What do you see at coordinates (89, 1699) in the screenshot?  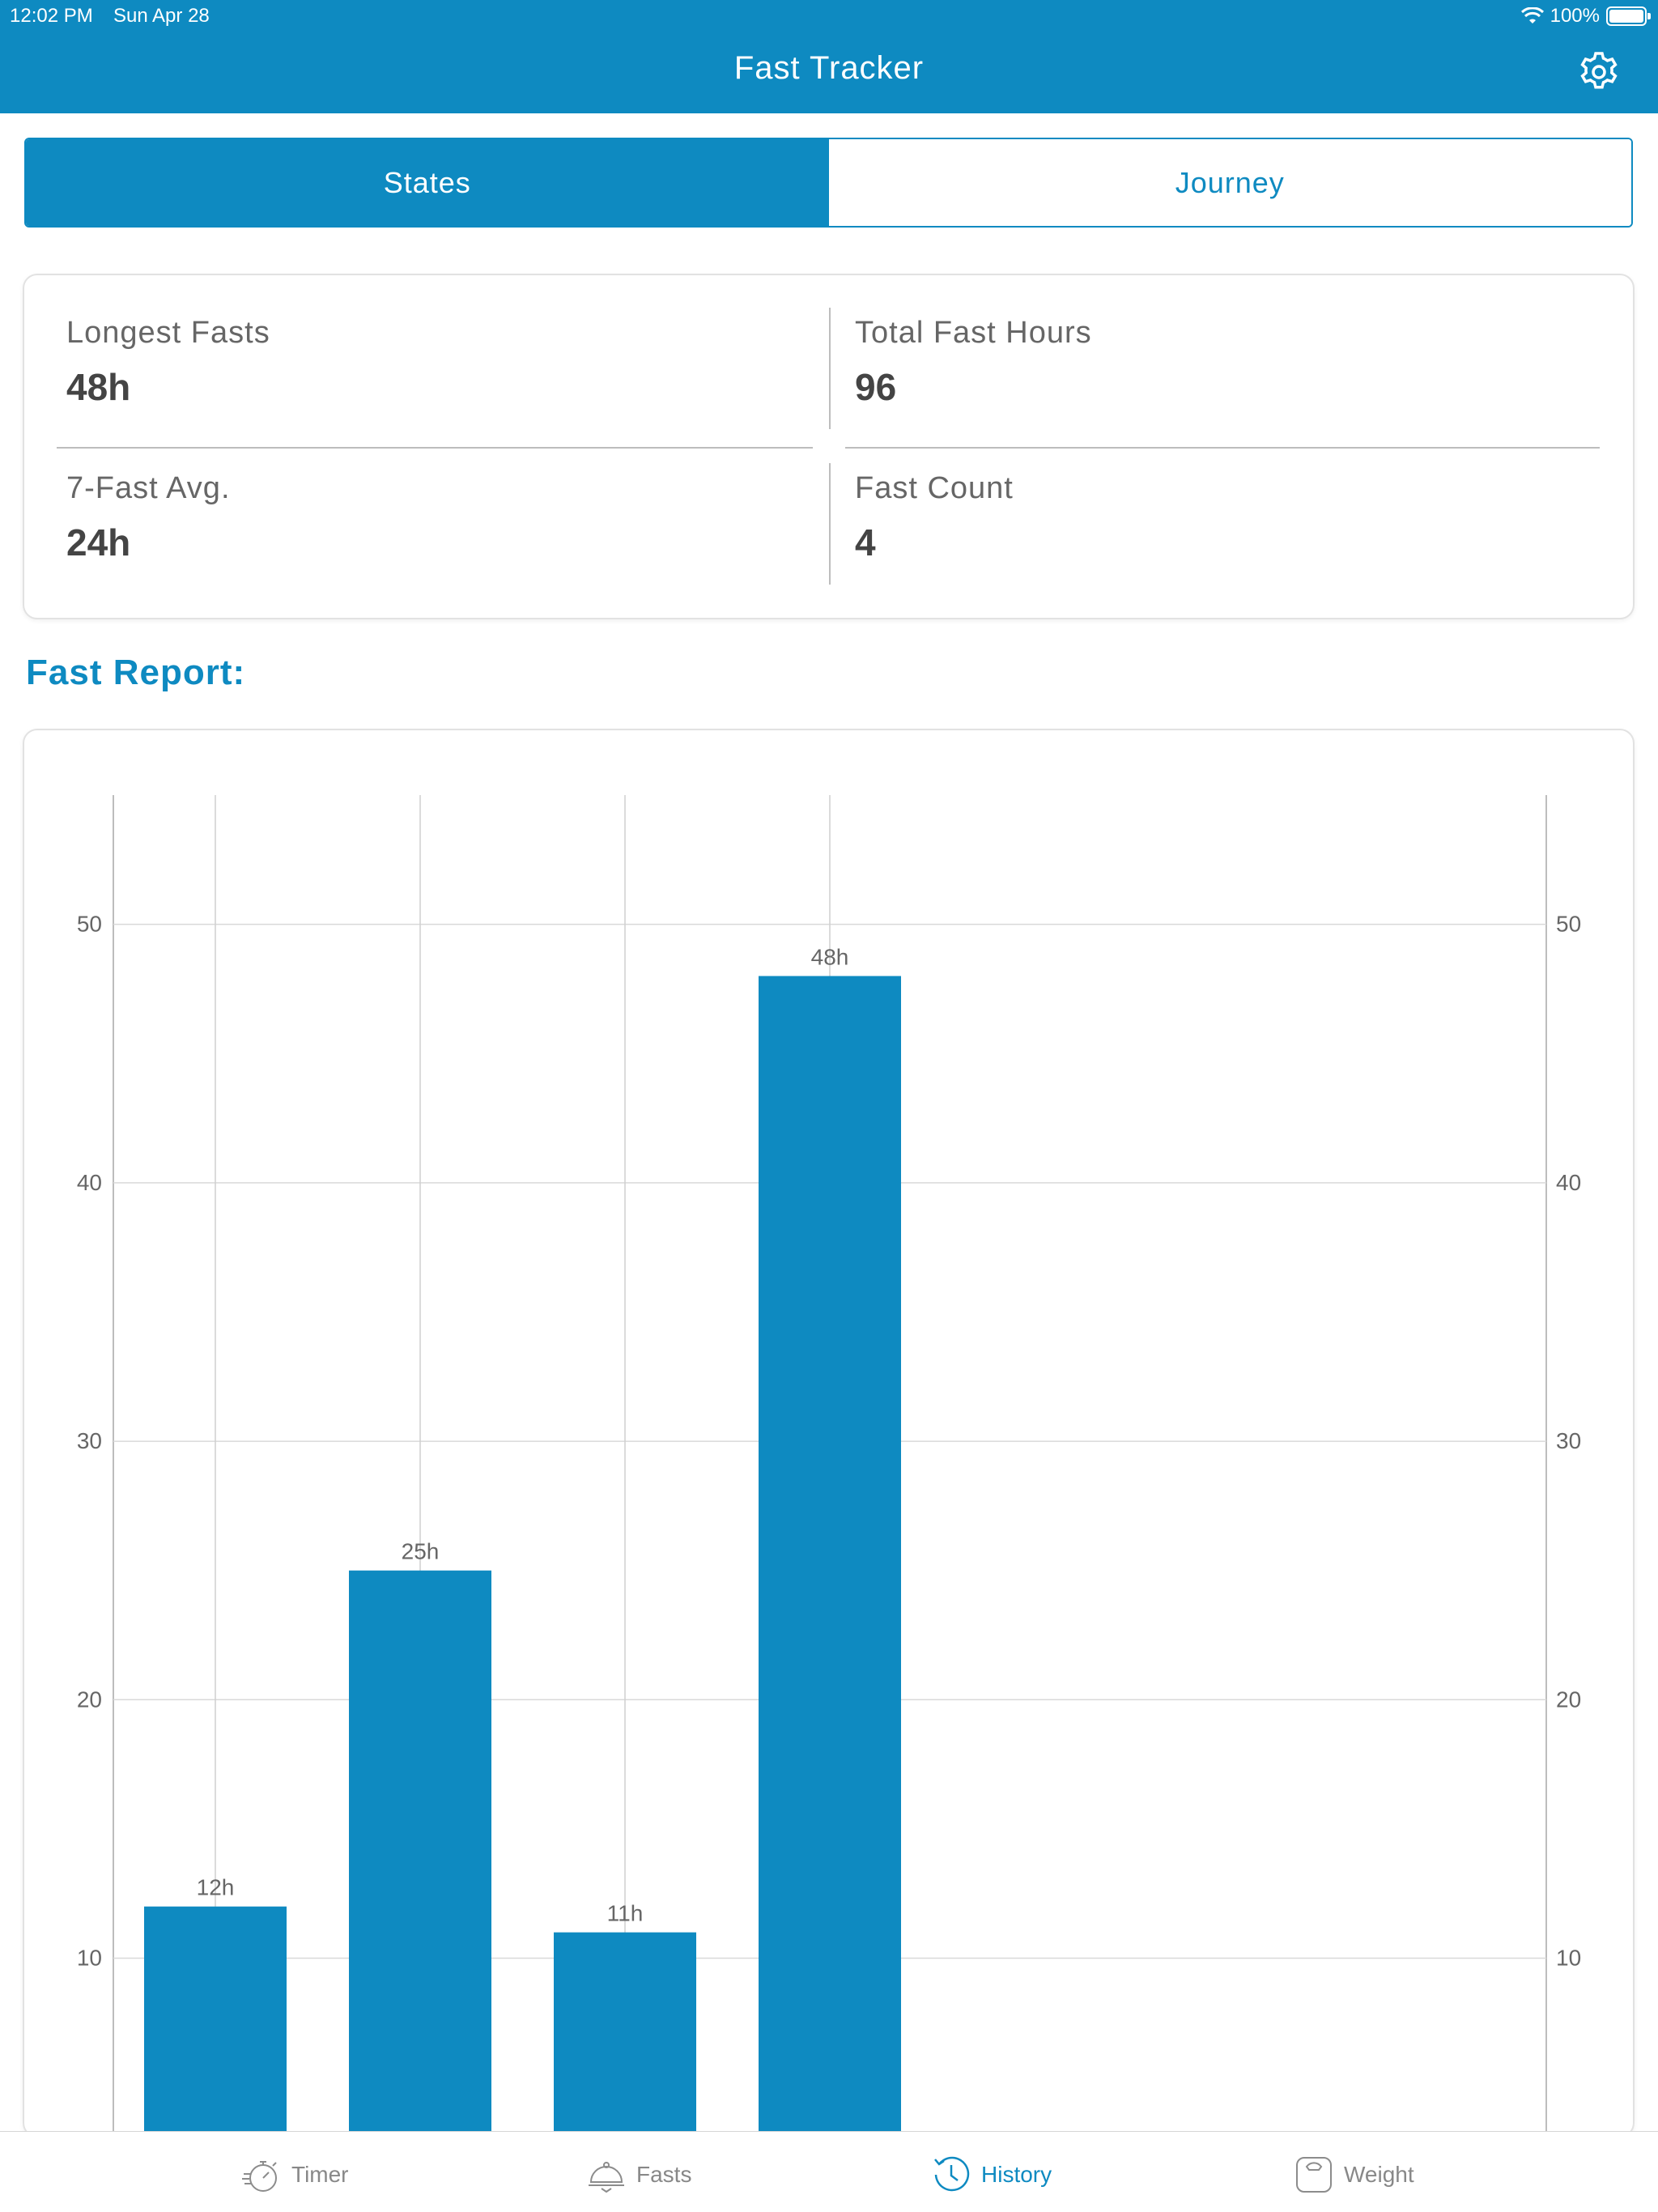 I see `y-tick-label-left: 20` at bounding box center [89, 1699].